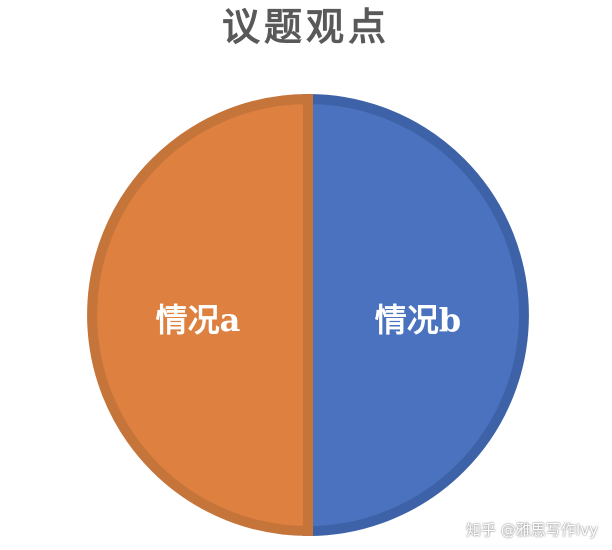 The width and height of the screenshot is (612, 550). I want to click on diagram-title: 议题观点, so click(305, 26).